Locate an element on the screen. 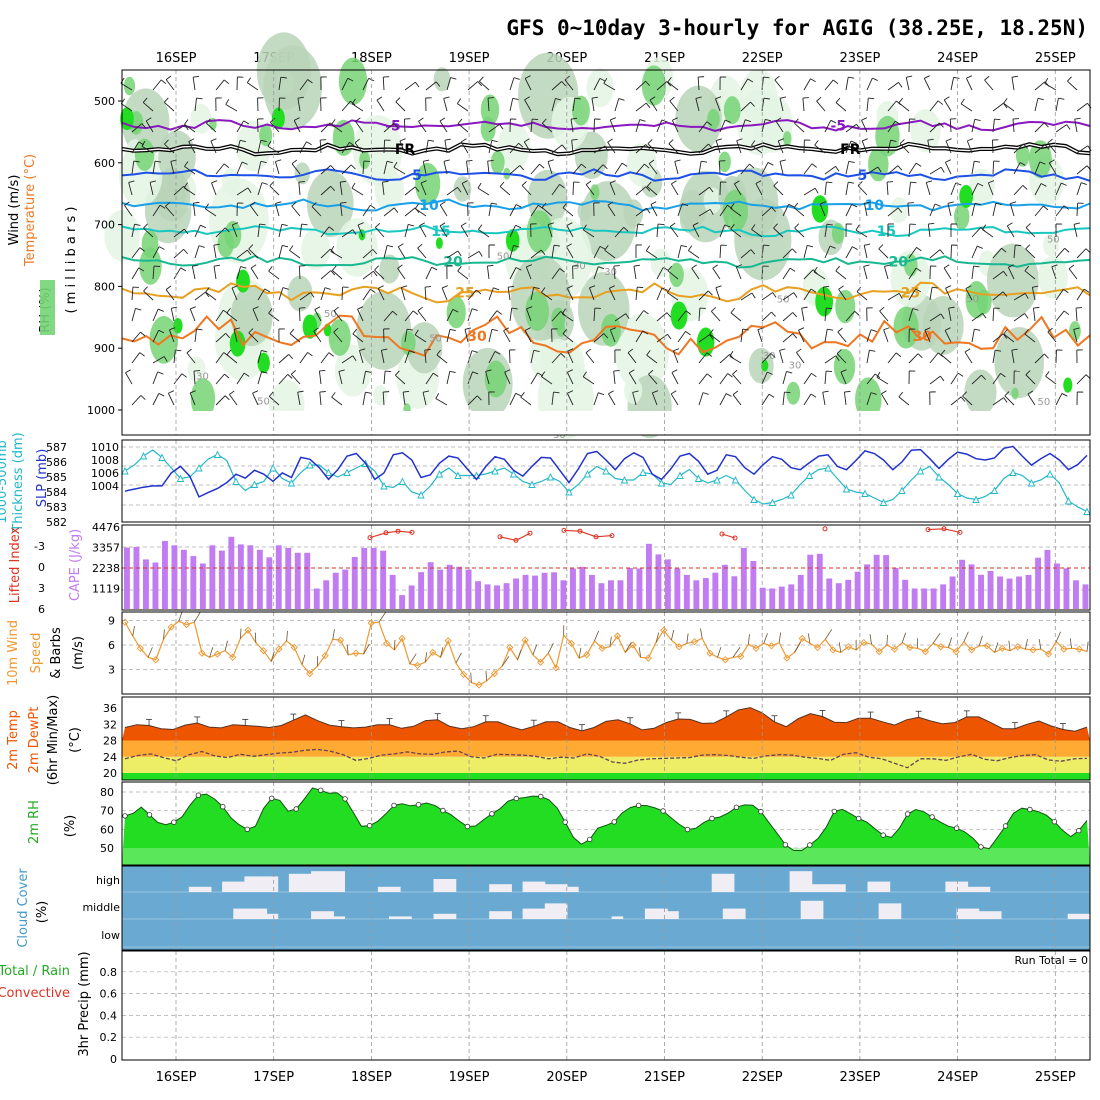  rh-point is located at coordinates (956, 828).